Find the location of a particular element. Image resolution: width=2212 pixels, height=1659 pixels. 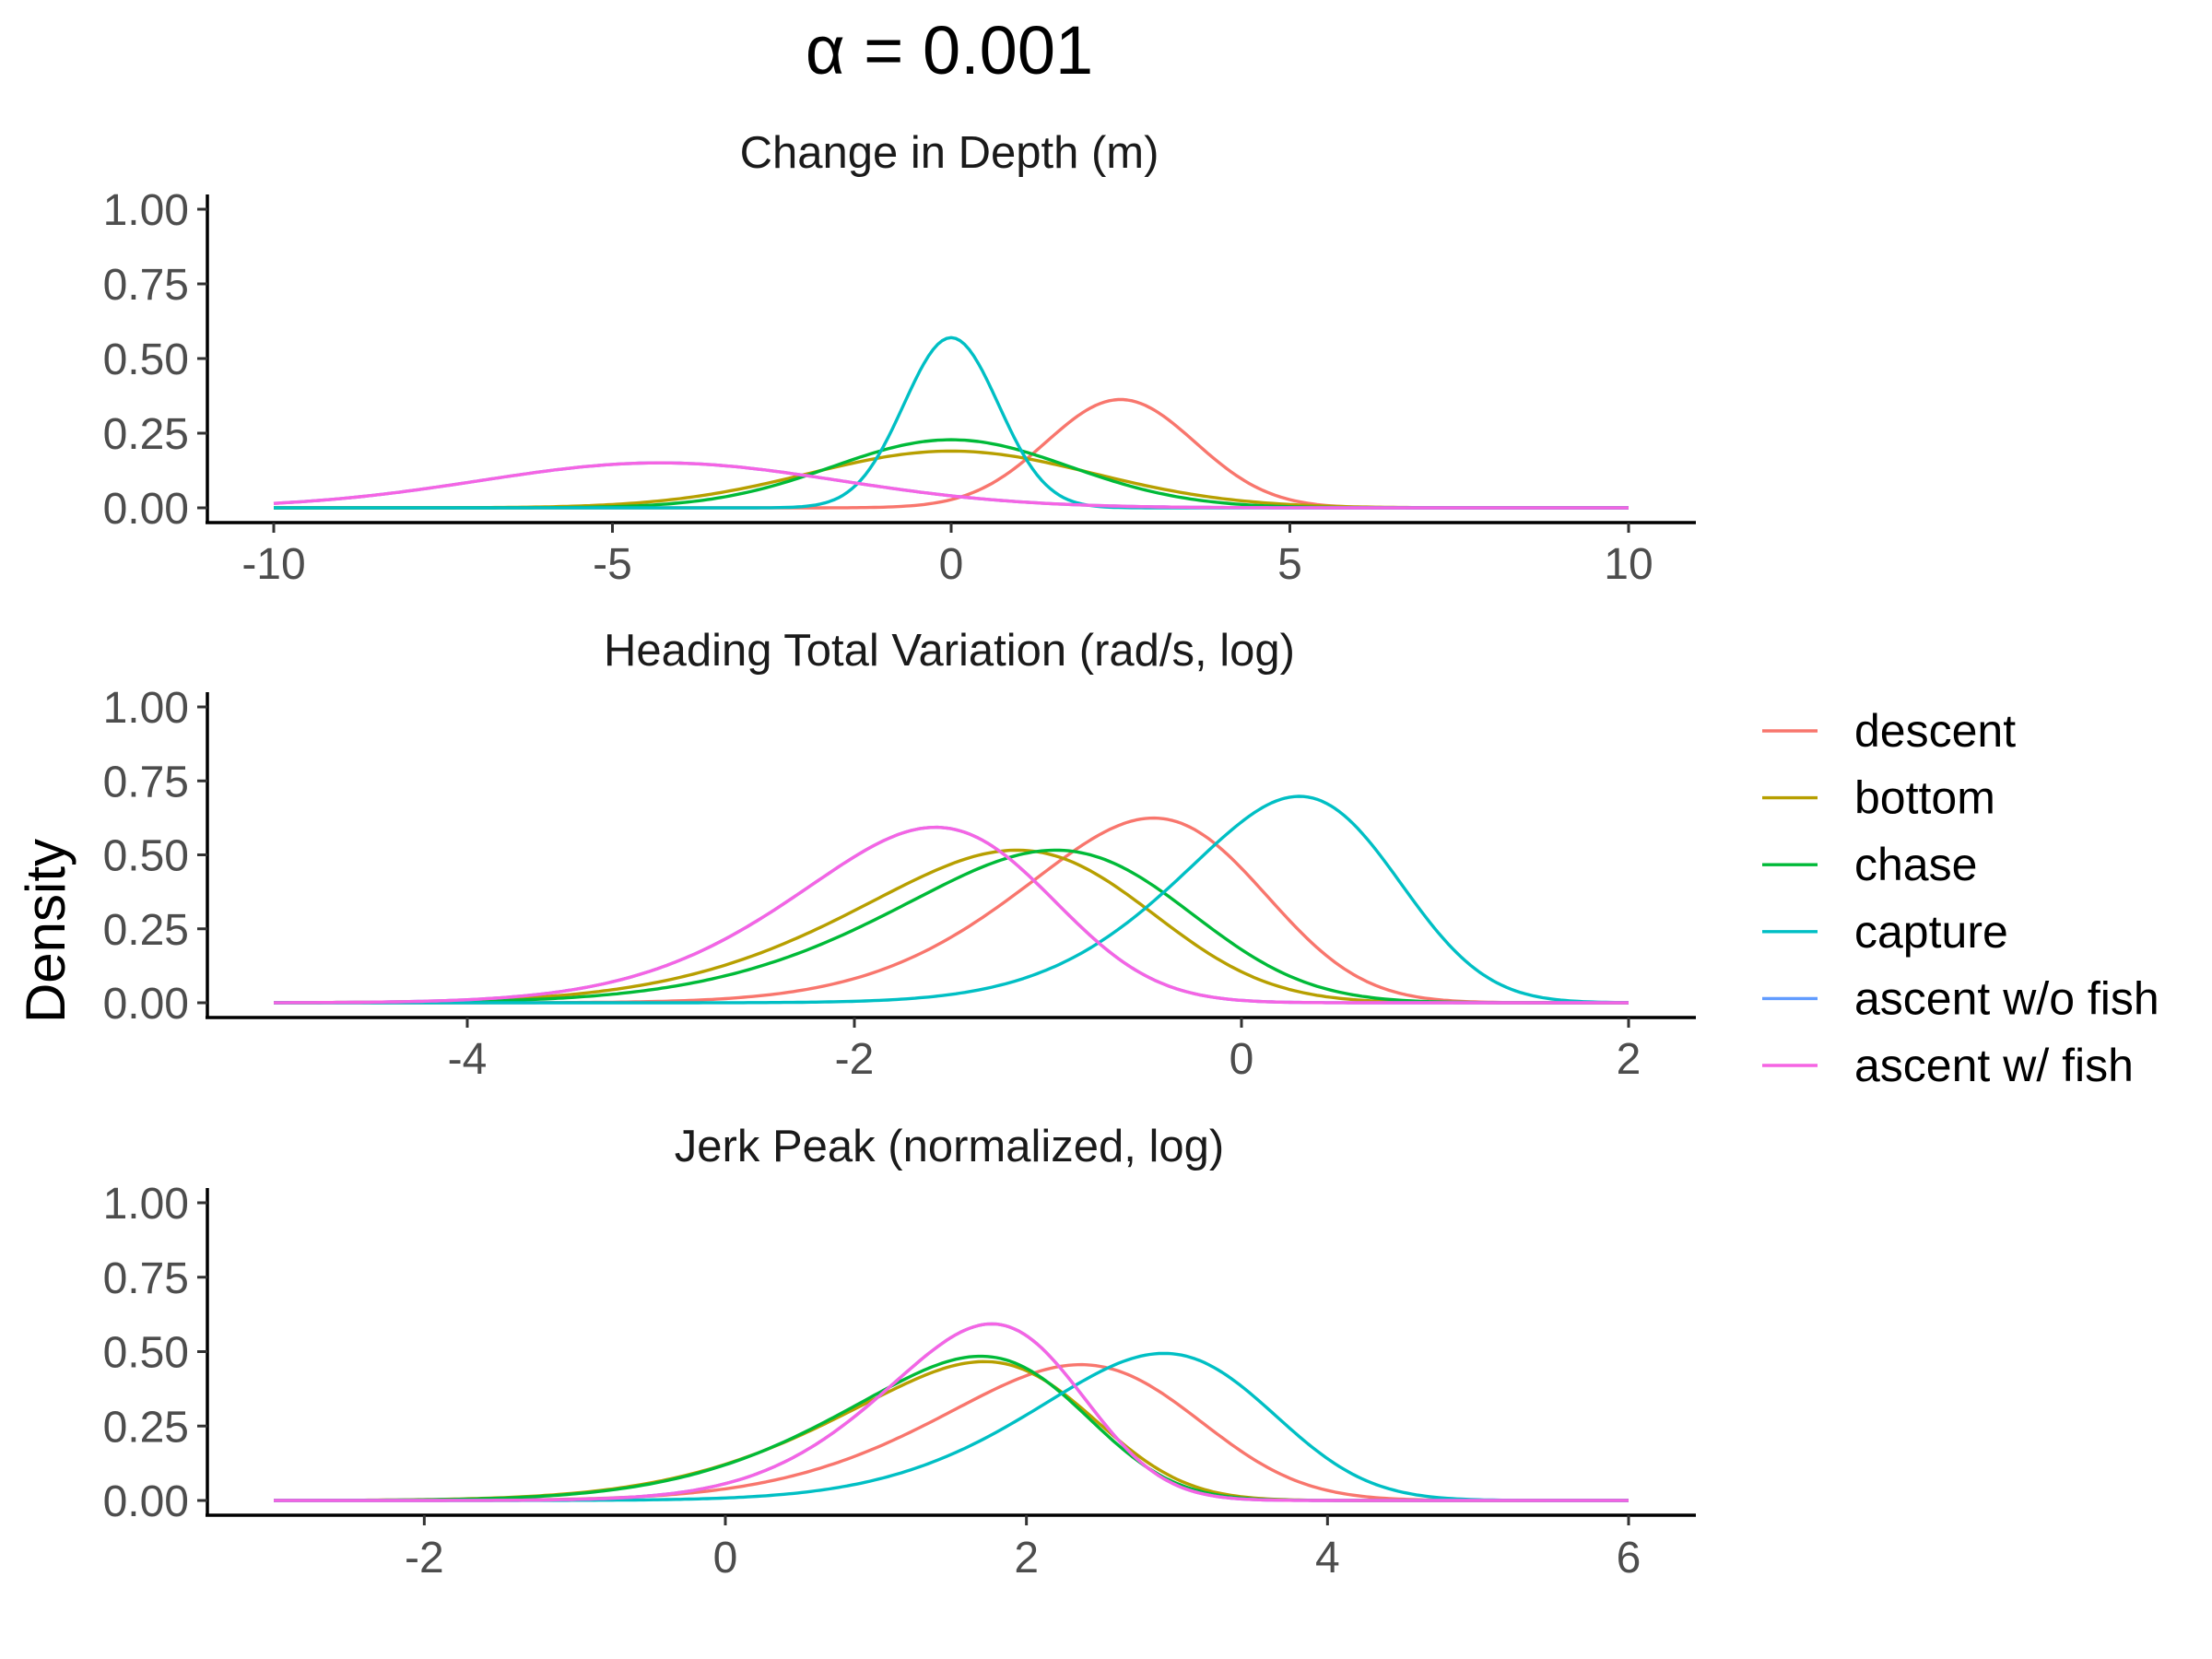

legend-item: capture is located at coordinates (1885, 932).